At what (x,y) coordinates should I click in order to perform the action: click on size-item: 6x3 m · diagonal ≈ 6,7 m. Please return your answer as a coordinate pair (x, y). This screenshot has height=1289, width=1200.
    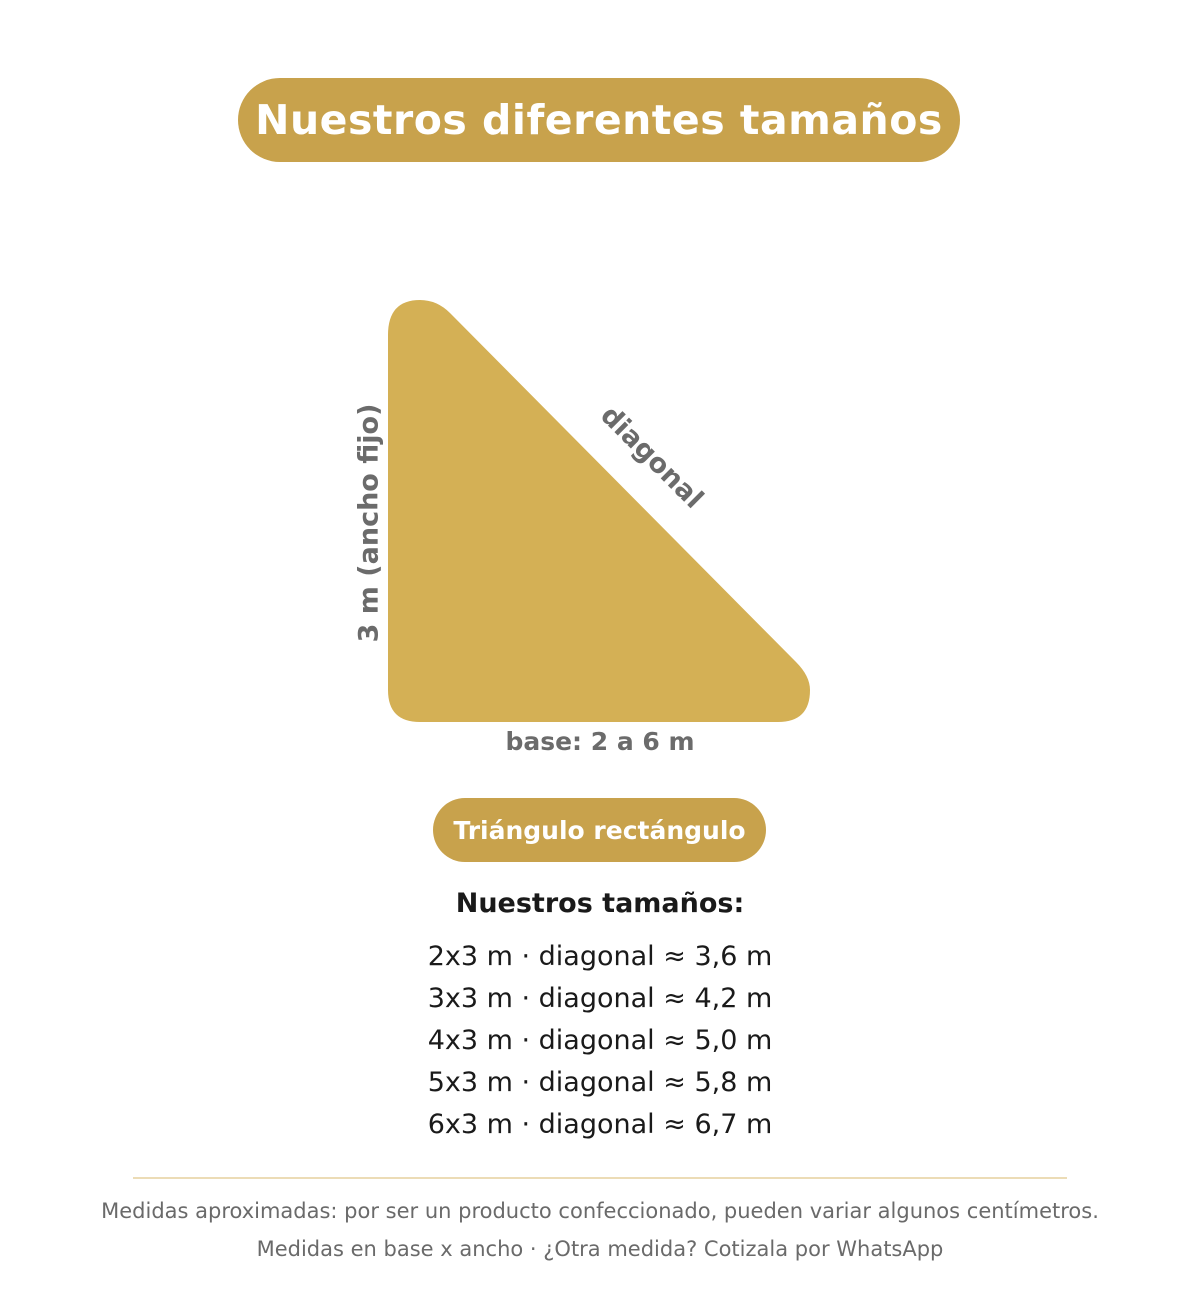
    Looking at the image, I should click on (600, 1124).